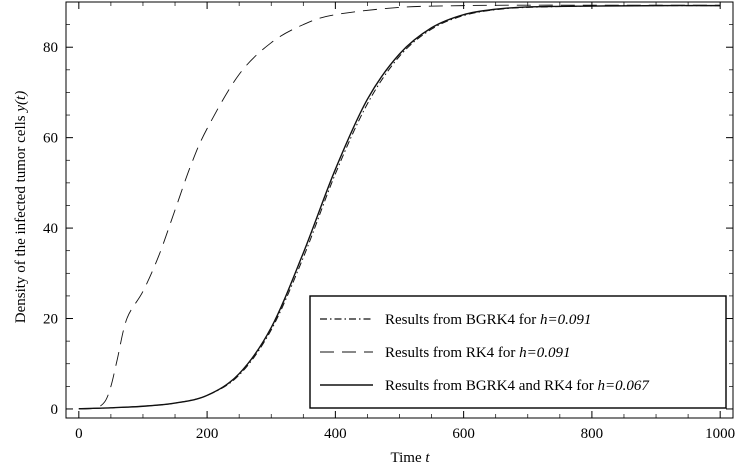 The height and width of the screenshot is (468, 739). I want to click on legend-label-text: Results from BGRK4 and RK4 for, so click(491, 386).